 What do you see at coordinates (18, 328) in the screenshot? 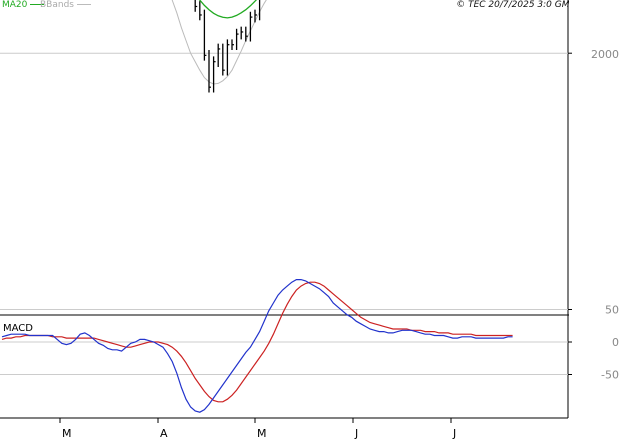
I see `macd-title: MACD` at bounding box center [18, 328].